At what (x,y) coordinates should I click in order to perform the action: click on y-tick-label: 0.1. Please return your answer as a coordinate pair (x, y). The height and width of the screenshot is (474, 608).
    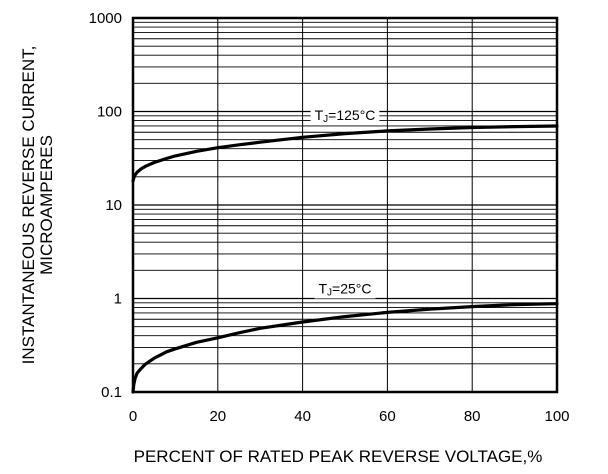
    Looking at the image, I should click on (111, 392).